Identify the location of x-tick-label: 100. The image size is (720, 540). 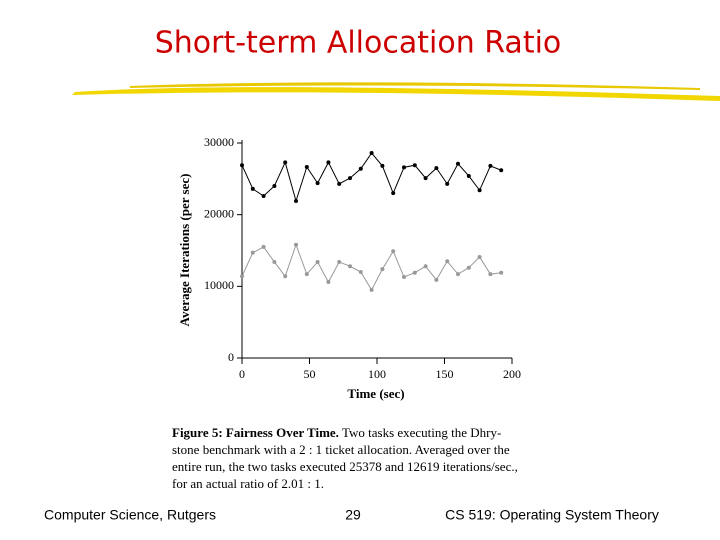
(377, 374).